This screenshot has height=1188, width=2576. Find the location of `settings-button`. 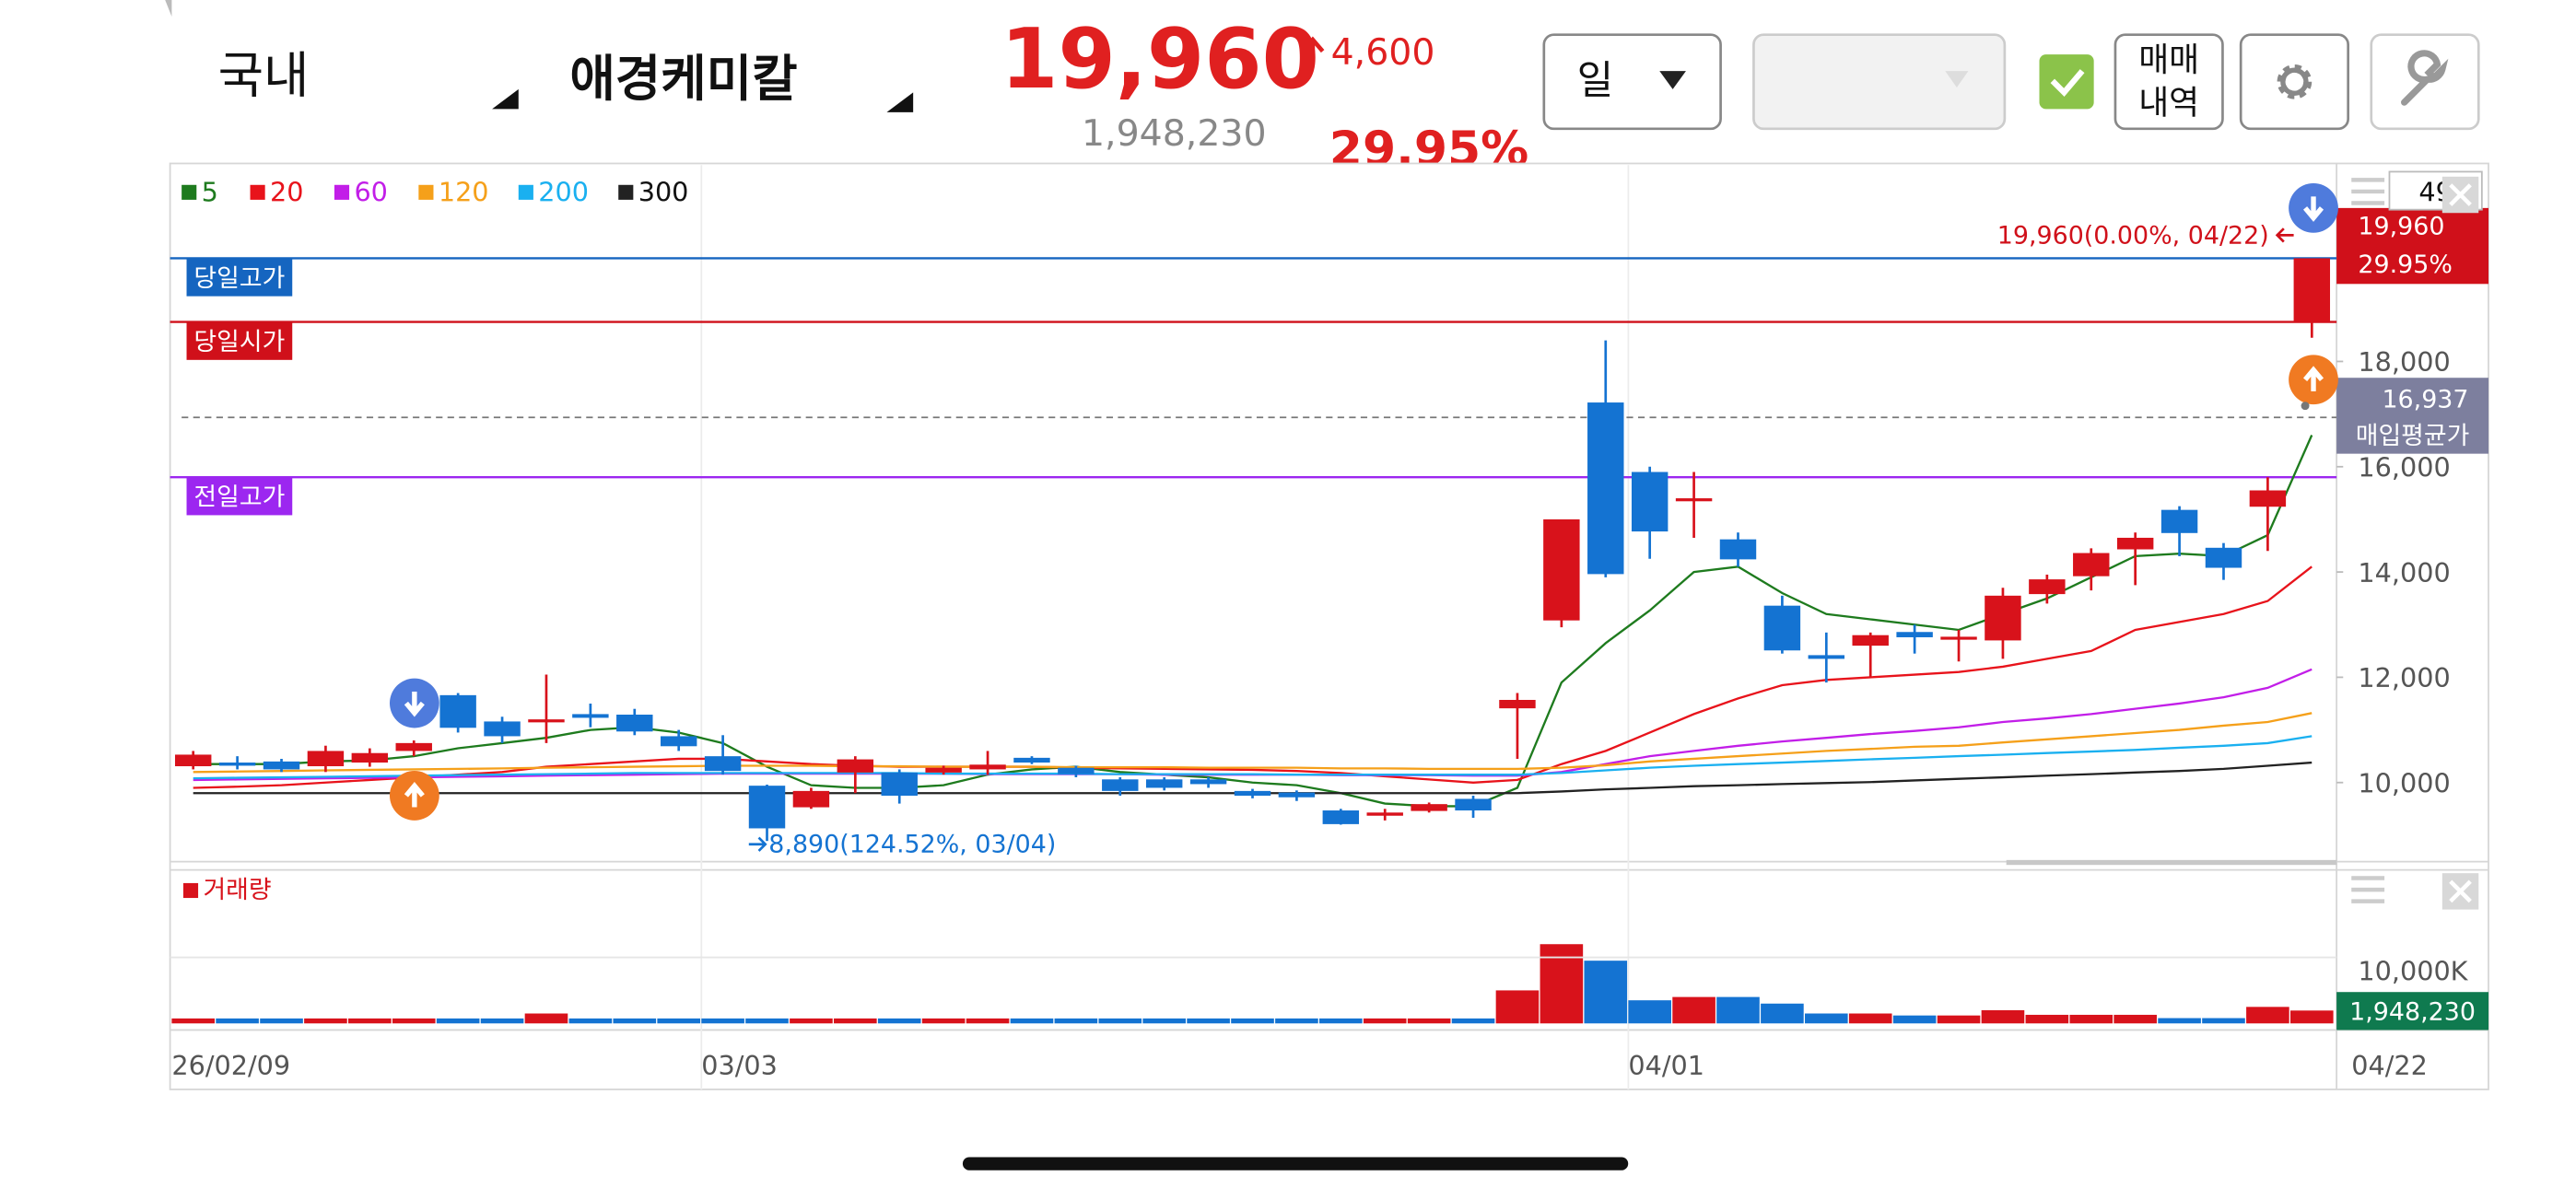

settings-button is located at coordinates (2294, 82).